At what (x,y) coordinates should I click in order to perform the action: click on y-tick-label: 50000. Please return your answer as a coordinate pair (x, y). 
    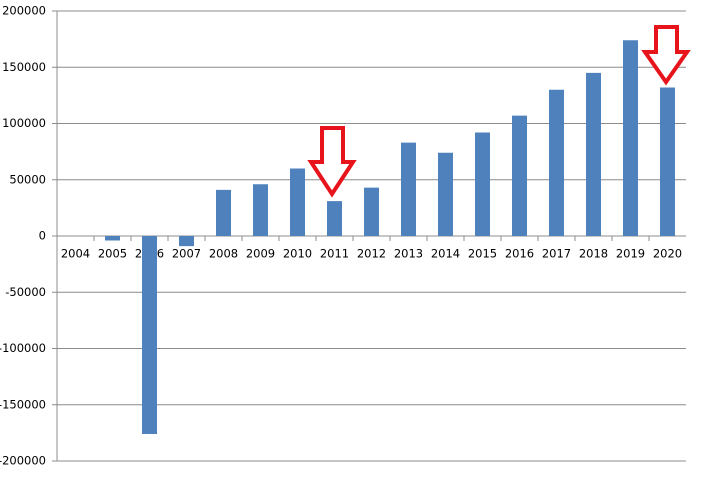
    Looking at the image, I should click on (27, 179).